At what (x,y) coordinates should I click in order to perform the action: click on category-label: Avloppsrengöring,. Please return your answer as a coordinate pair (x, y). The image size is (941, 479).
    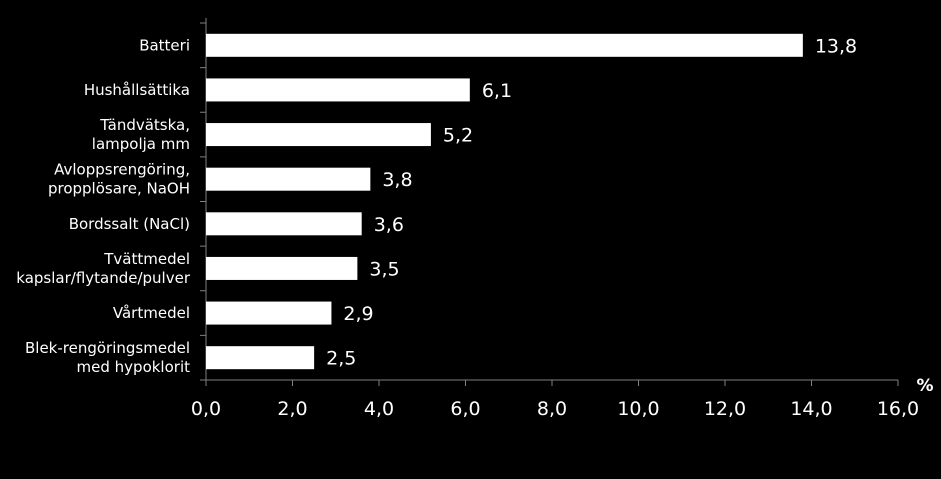
    Looking at the image, I should click on (122, 170).